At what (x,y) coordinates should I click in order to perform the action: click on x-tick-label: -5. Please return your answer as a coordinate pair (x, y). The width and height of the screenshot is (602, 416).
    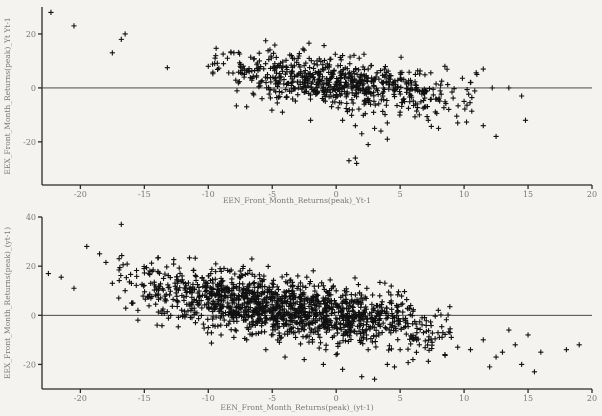
    Looking at the image, I should click on (272, 398).